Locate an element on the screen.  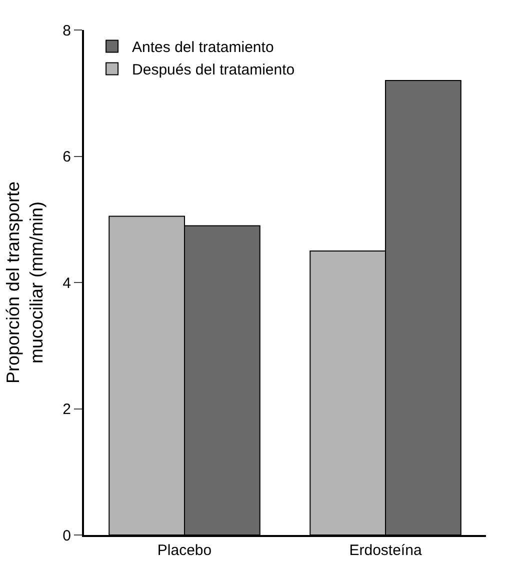
legend-label: Antes del tratamiento is located at coordinates (203, 47).